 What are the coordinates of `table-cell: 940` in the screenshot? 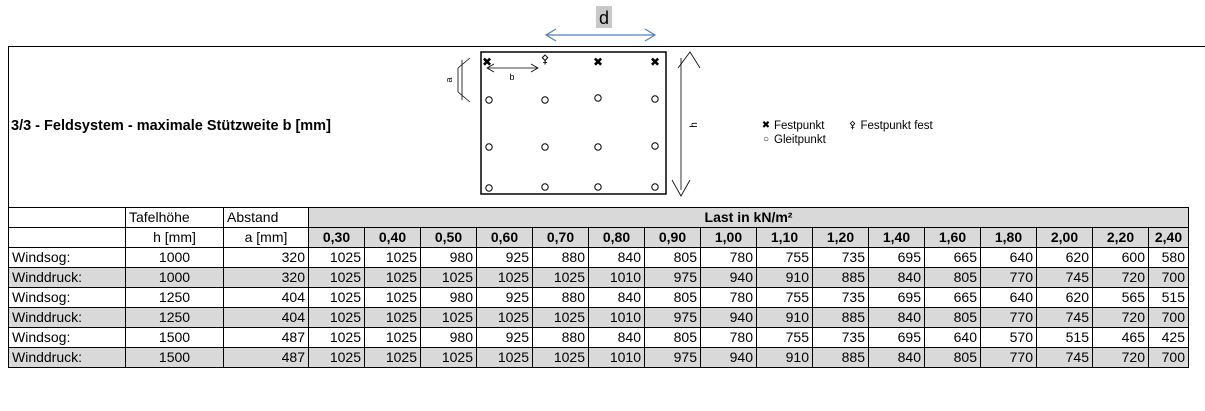 It's located at (728, 317).